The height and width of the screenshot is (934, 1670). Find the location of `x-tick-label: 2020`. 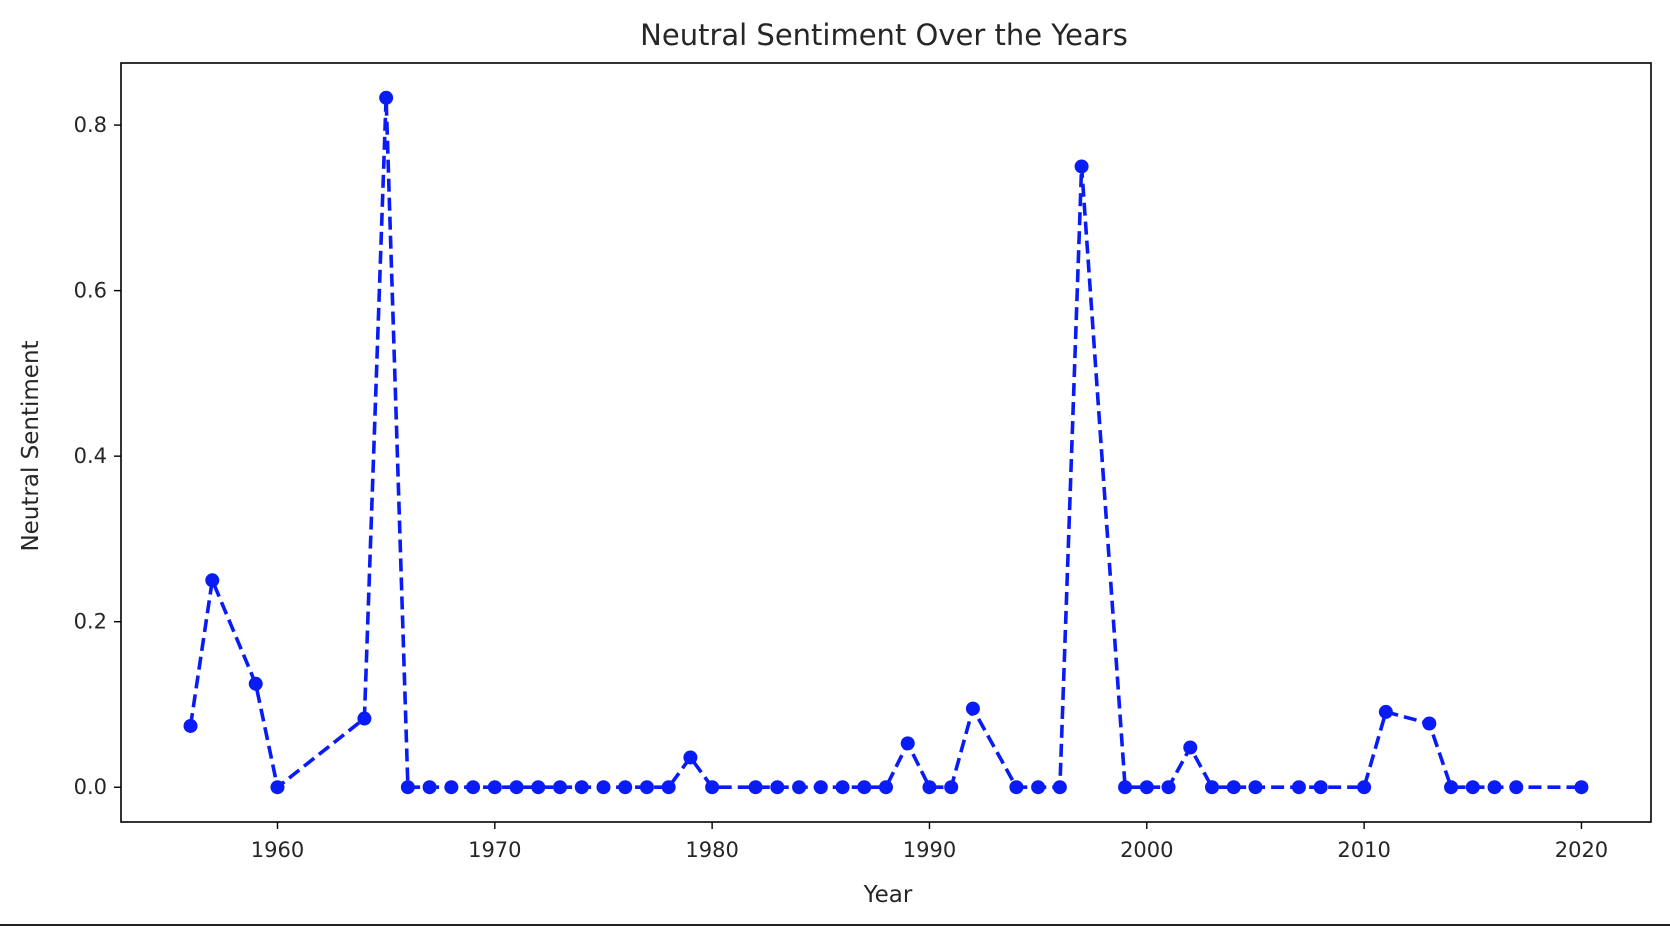

x-tick-label: 2020 is located at coordinates (1581, 850).